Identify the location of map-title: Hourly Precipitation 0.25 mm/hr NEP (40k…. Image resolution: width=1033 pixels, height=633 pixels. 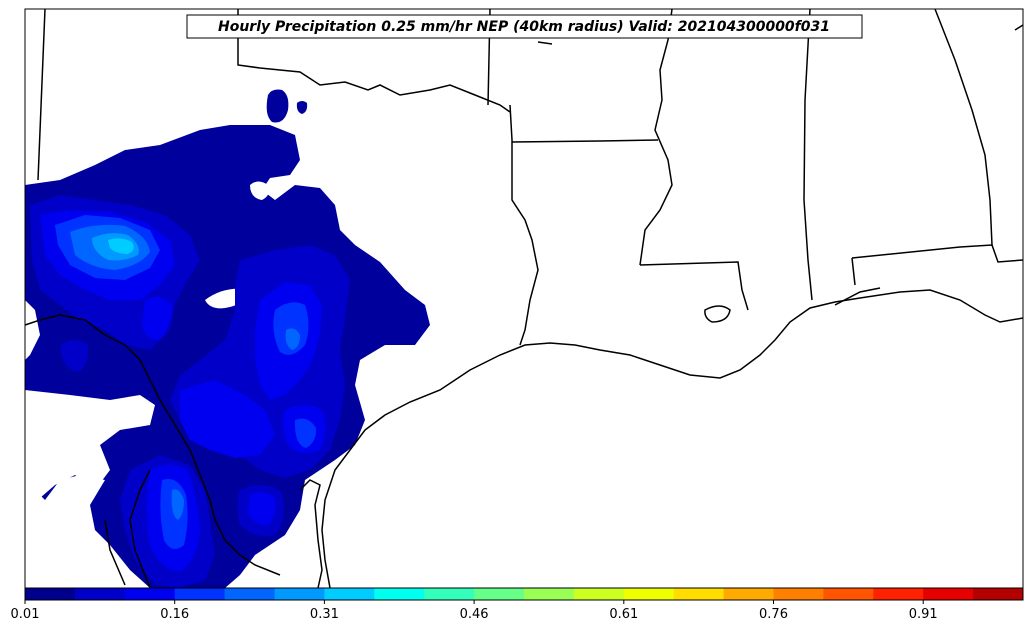
(524, 27).